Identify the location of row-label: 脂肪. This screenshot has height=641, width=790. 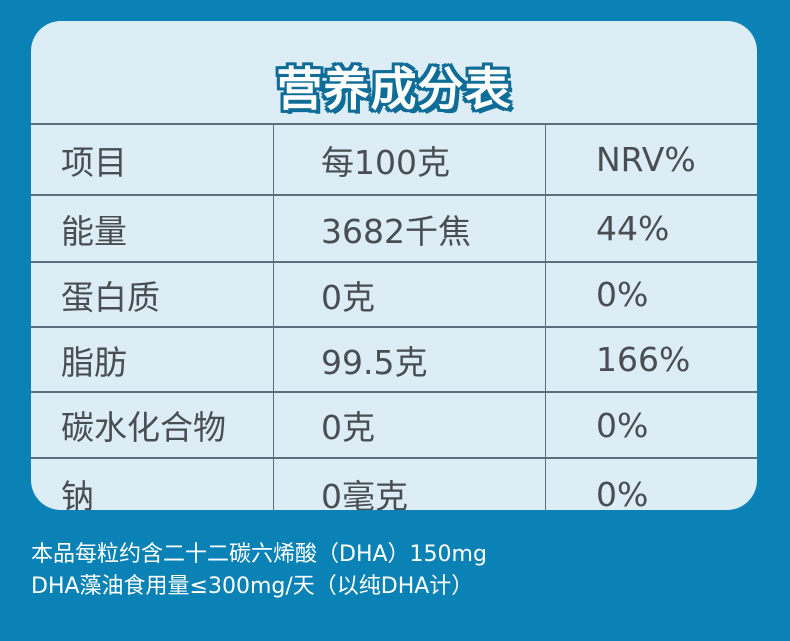
(152, 359).